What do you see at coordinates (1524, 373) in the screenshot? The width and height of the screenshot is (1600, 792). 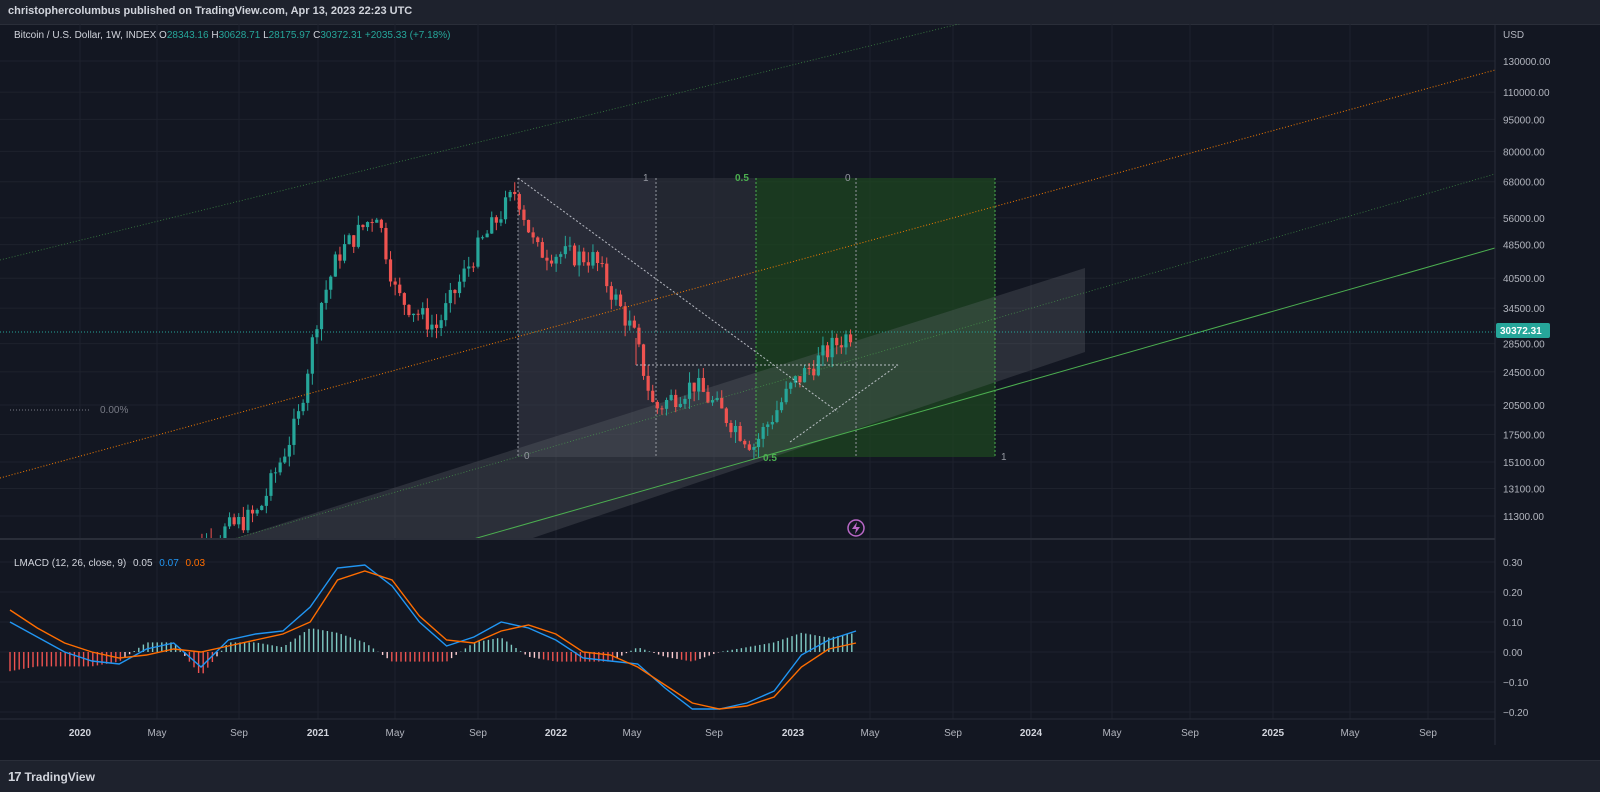 I see `price-tick-label: 24500.00` at bounding box center [1524, 373].